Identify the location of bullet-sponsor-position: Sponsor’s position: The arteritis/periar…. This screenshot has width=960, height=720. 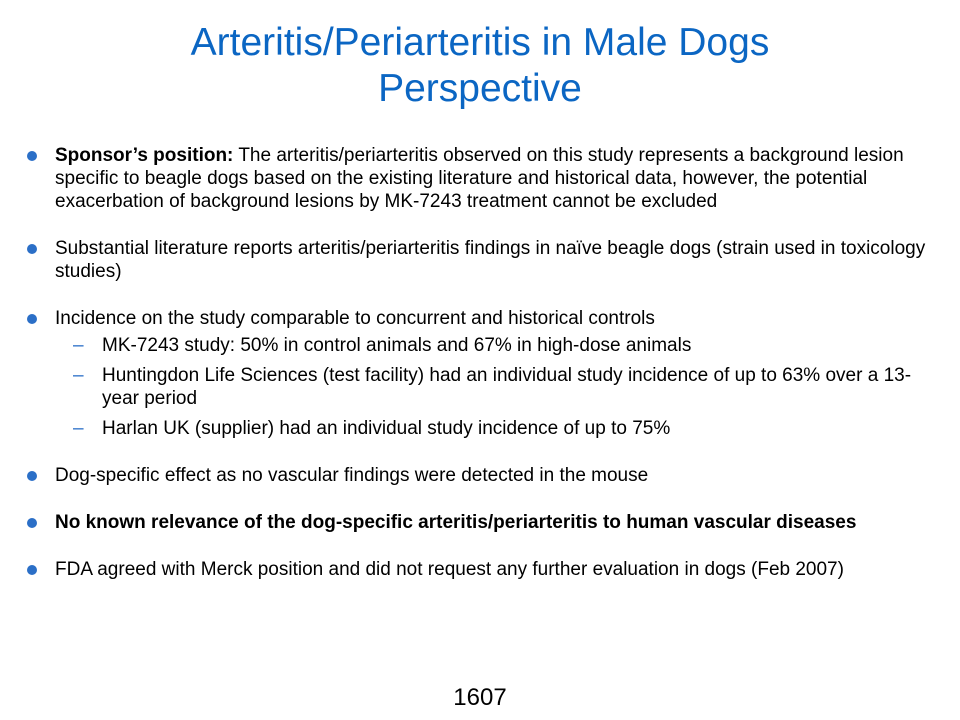
(480, 178).